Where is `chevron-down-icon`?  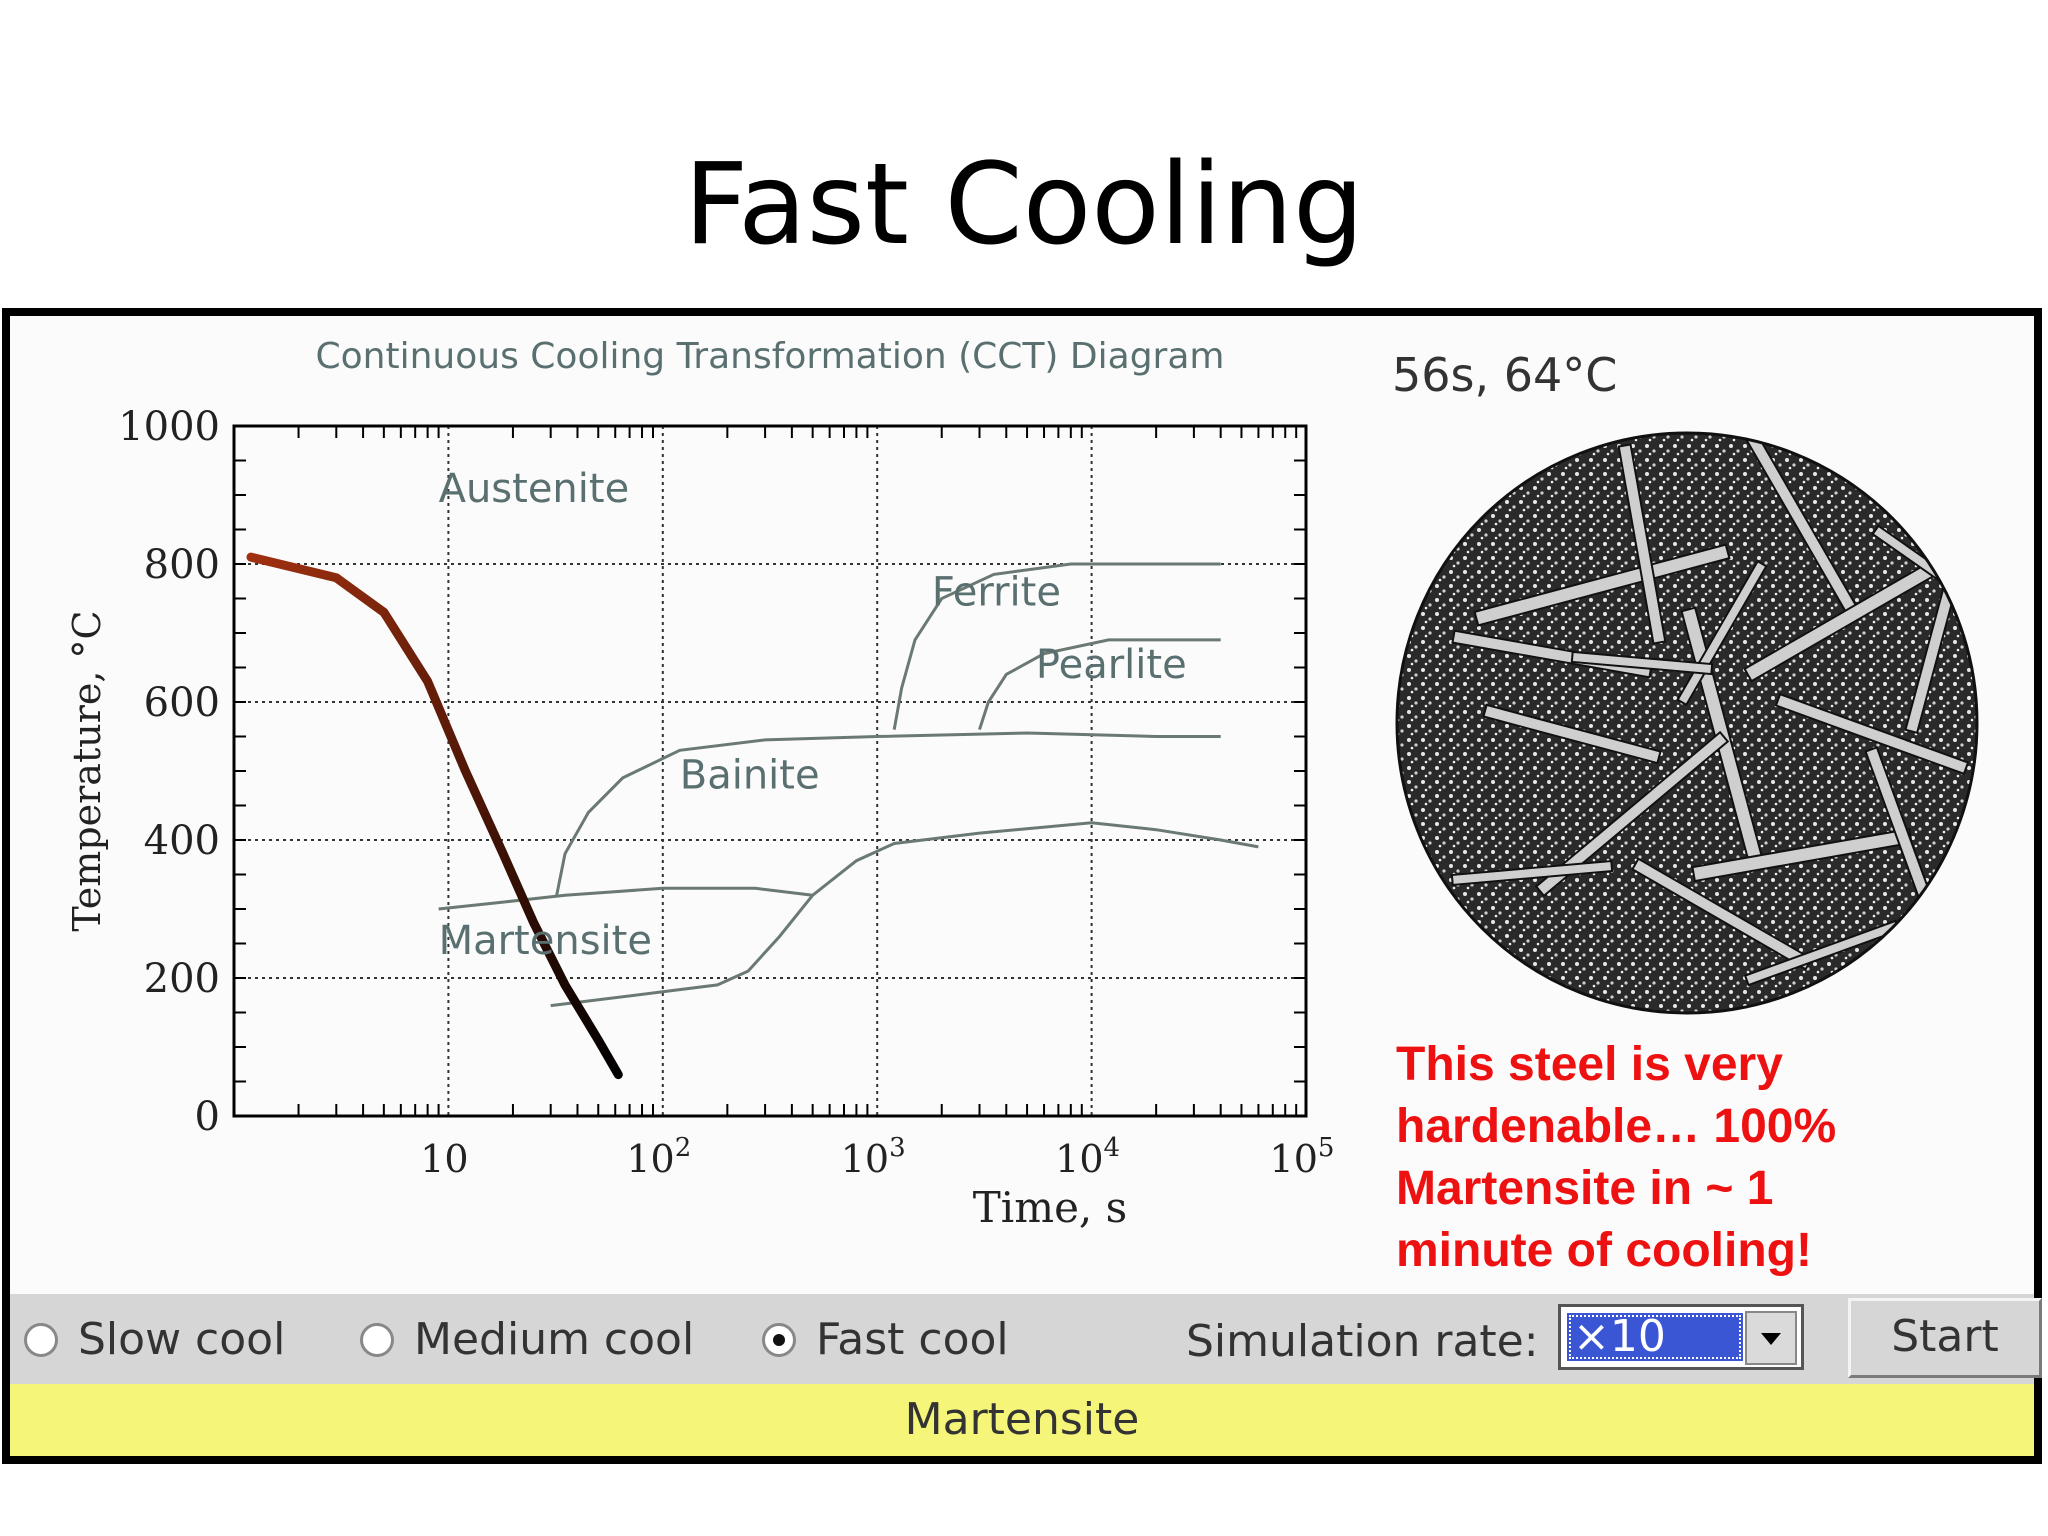
chevron-down-icon is located at coordinates (1771, 1338).